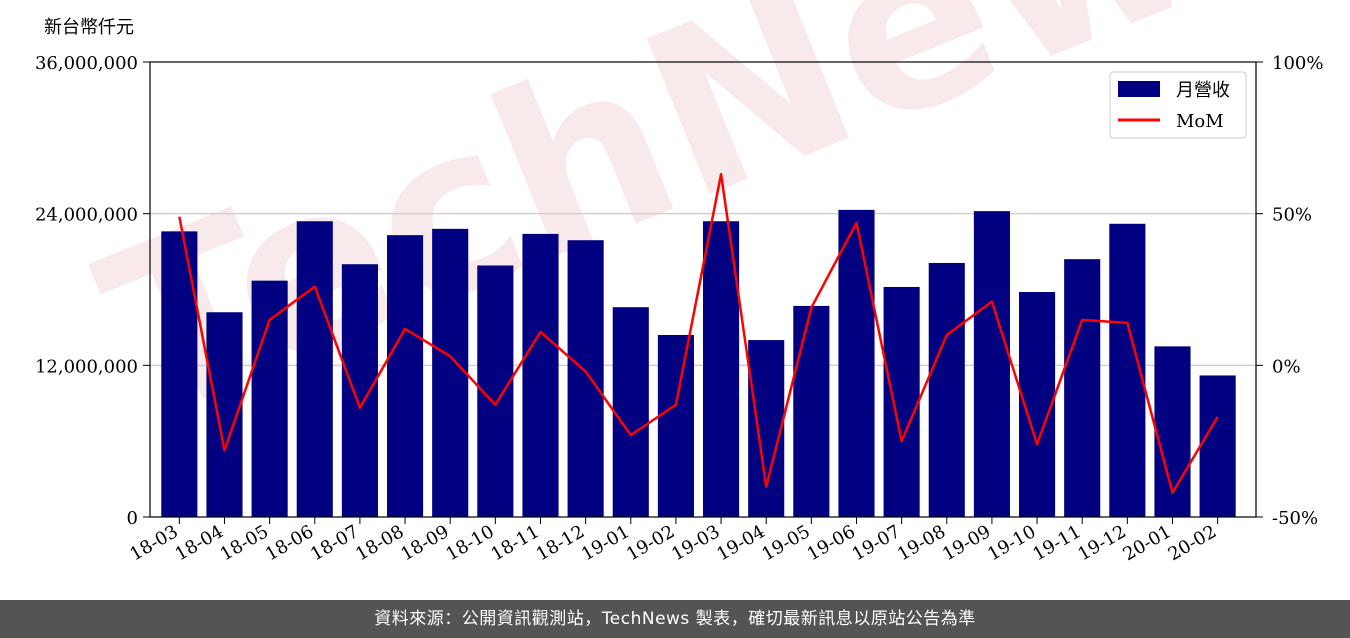  What do you see at coordinates (1147, 543) in the screenshot?
I see `x-tick-label: 20-01` at bounding box center [1147, 543].